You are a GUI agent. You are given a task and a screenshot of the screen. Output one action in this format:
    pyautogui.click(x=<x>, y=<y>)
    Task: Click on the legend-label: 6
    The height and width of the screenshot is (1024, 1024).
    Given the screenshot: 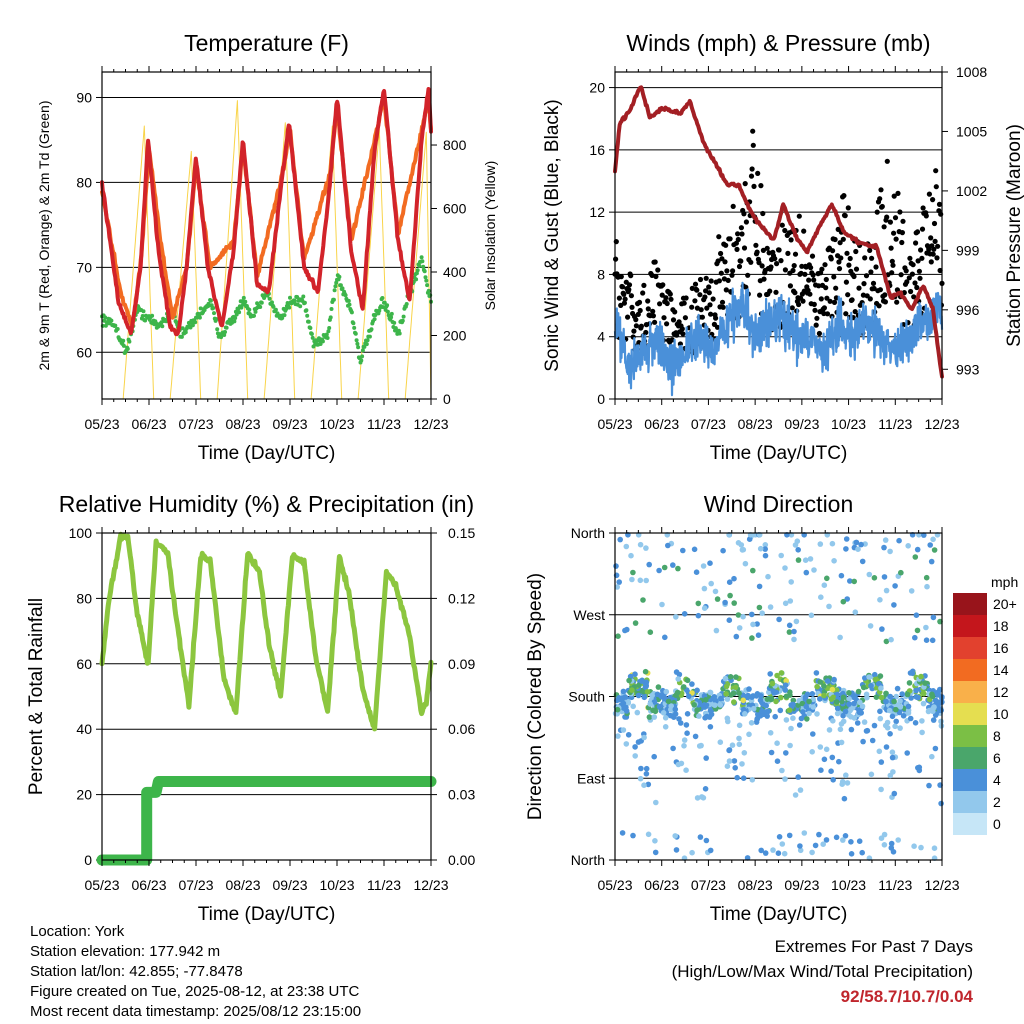 What is the action you would take?
    pyautogui.click(x=997, y=758)
    